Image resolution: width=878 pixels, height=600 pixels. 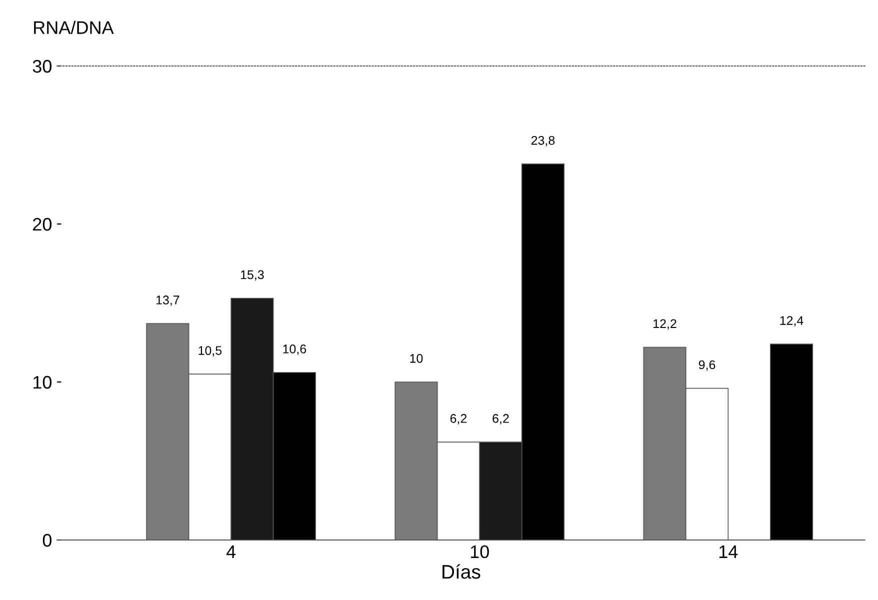 What do you see at coordinates (665, 324) in the screenshot?
I see `data-label: 12,2` at bounding box center [665, 324].